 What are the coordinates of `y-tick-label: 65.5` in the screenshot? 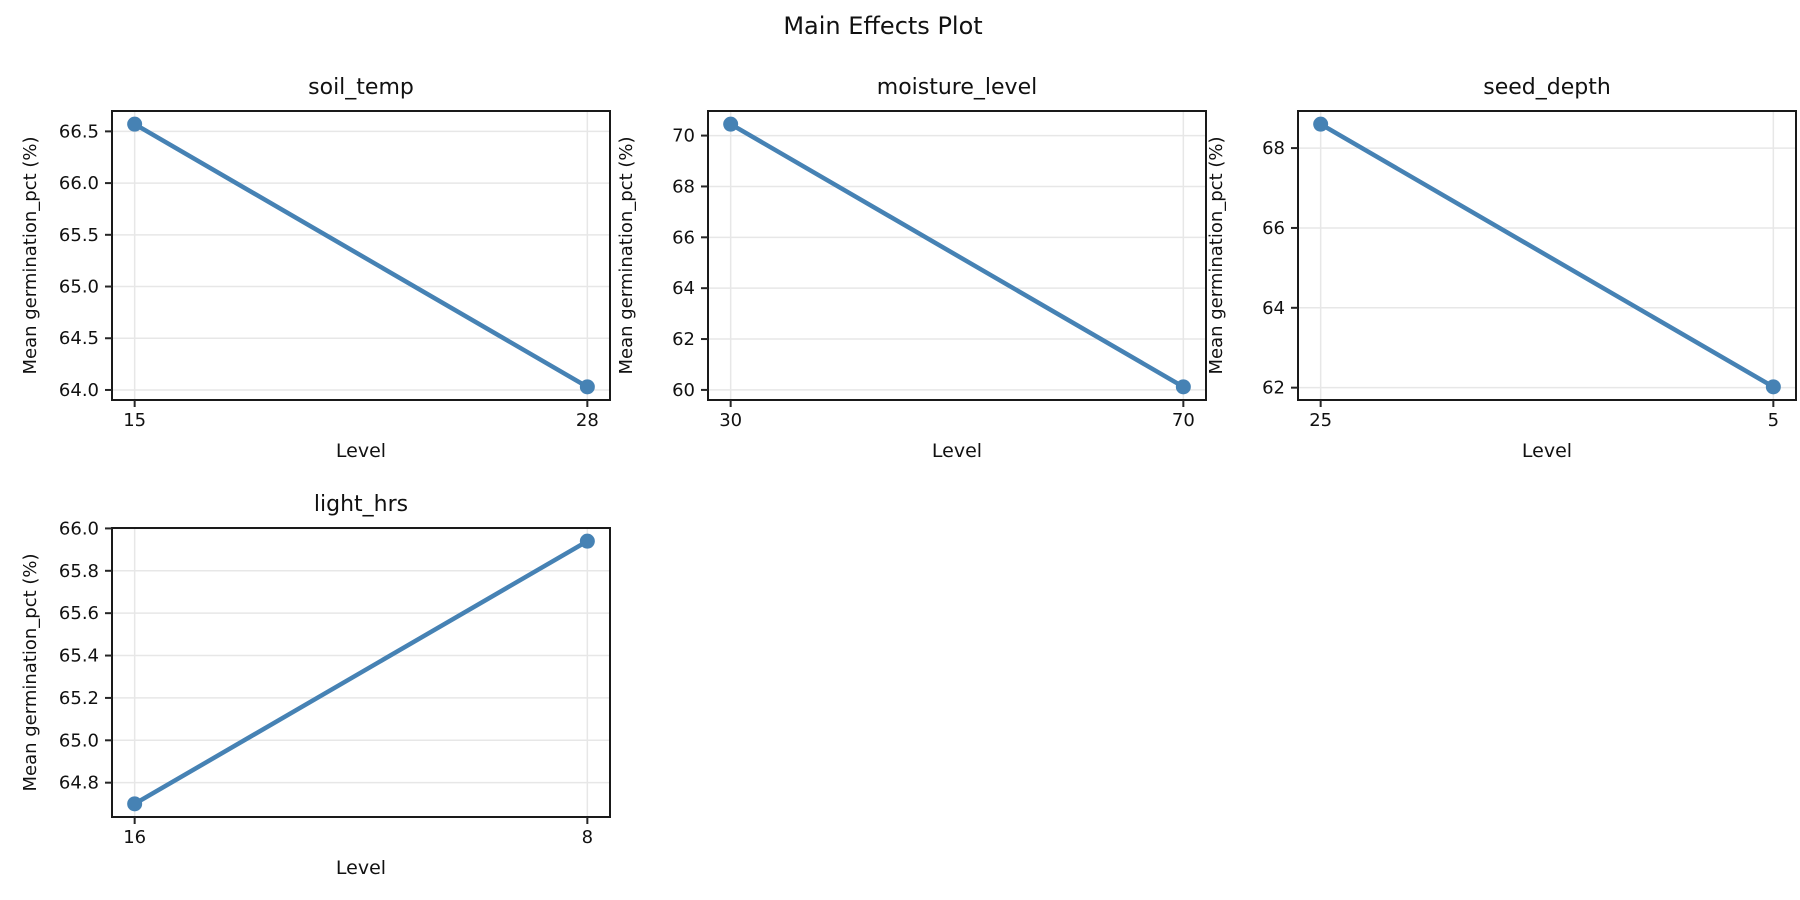 It's located at (79, 235).